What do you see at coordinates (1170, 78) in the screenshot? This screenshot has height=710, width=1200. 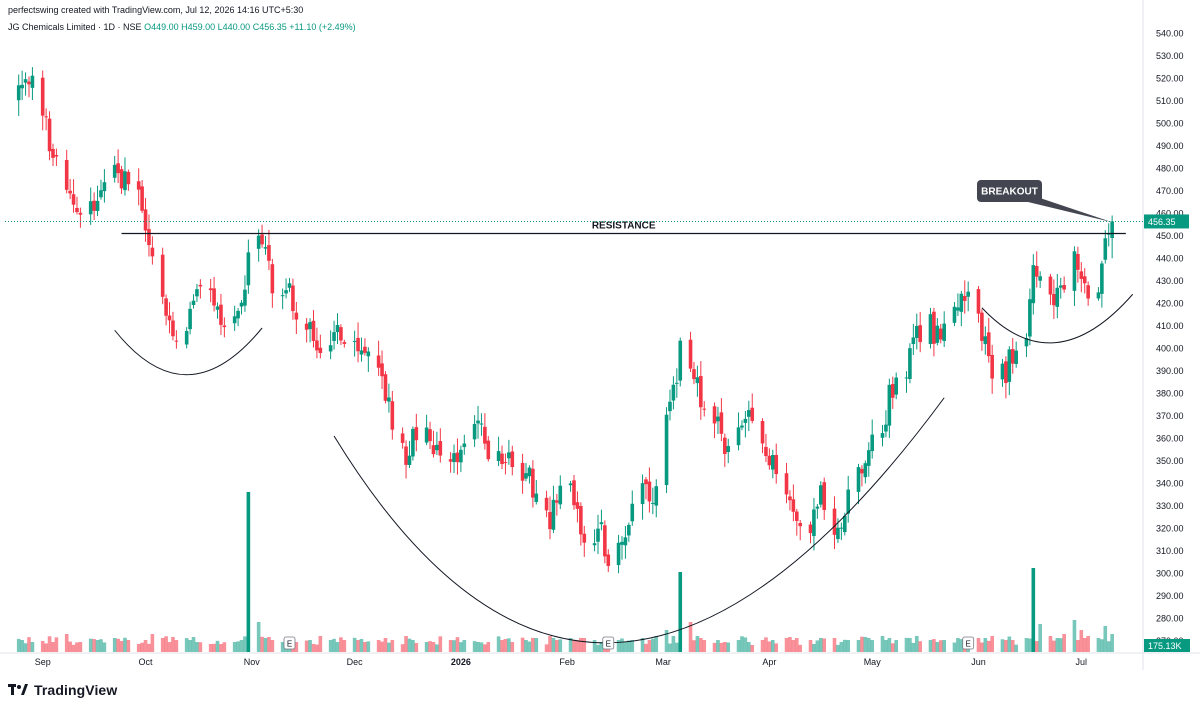 I see `price-tick-label: 520.00` at bounding box center [1170, 78].